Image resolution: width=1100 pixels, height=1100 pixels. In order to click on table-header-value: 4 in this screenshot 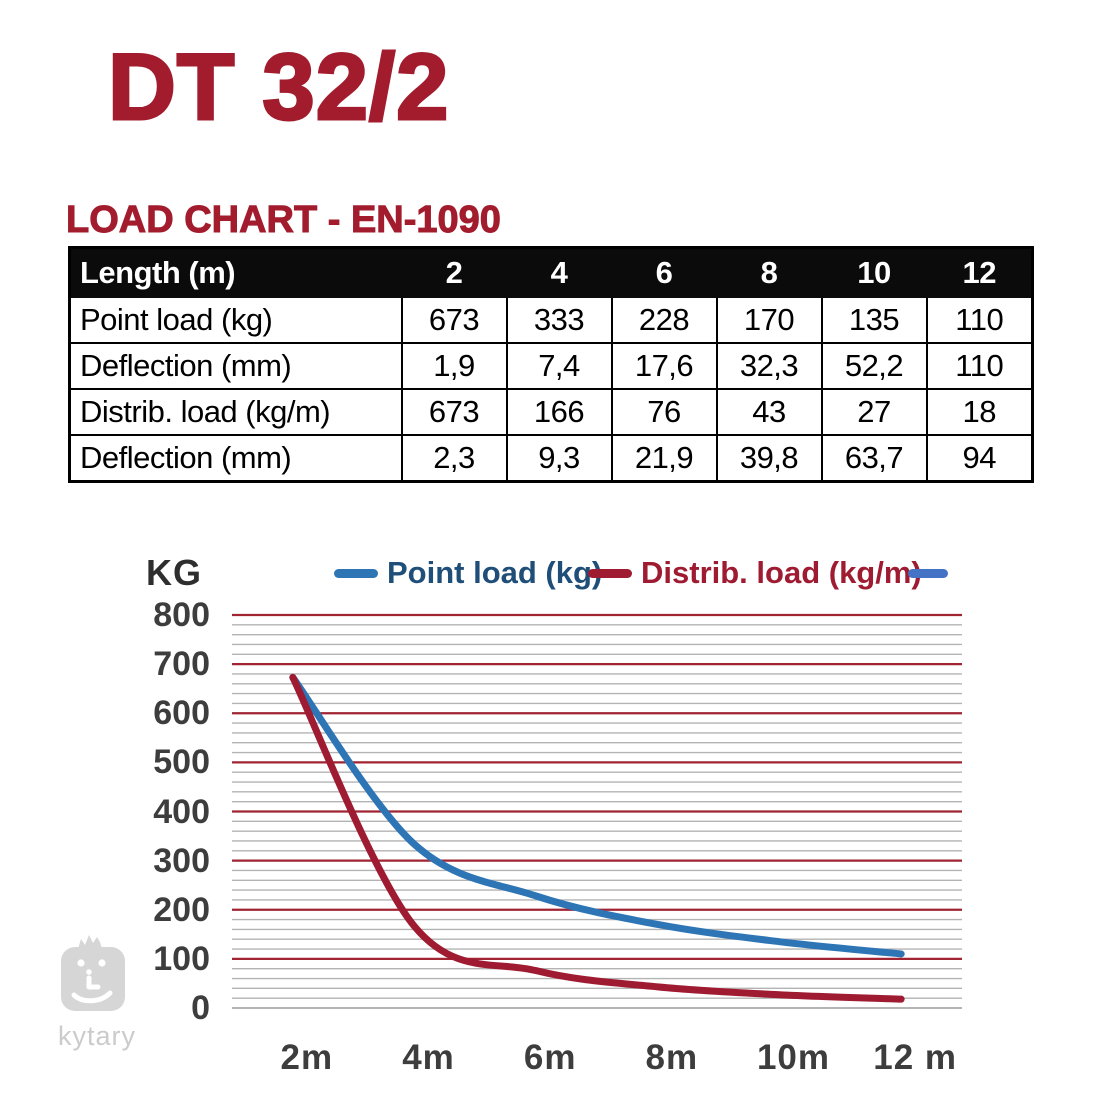, I will do `click(559, 272)`.